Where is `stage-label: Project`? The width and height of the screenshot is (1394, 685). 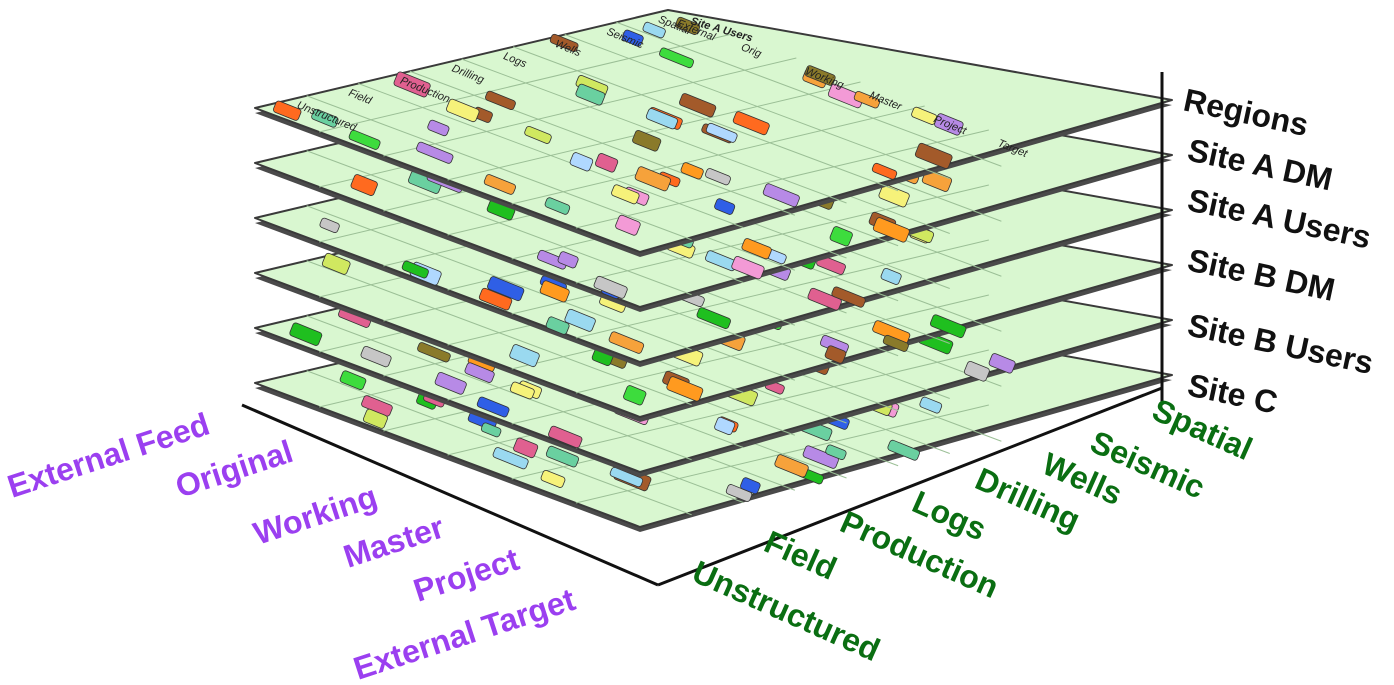 stage-label: Project is located at coordinates (466, 575).